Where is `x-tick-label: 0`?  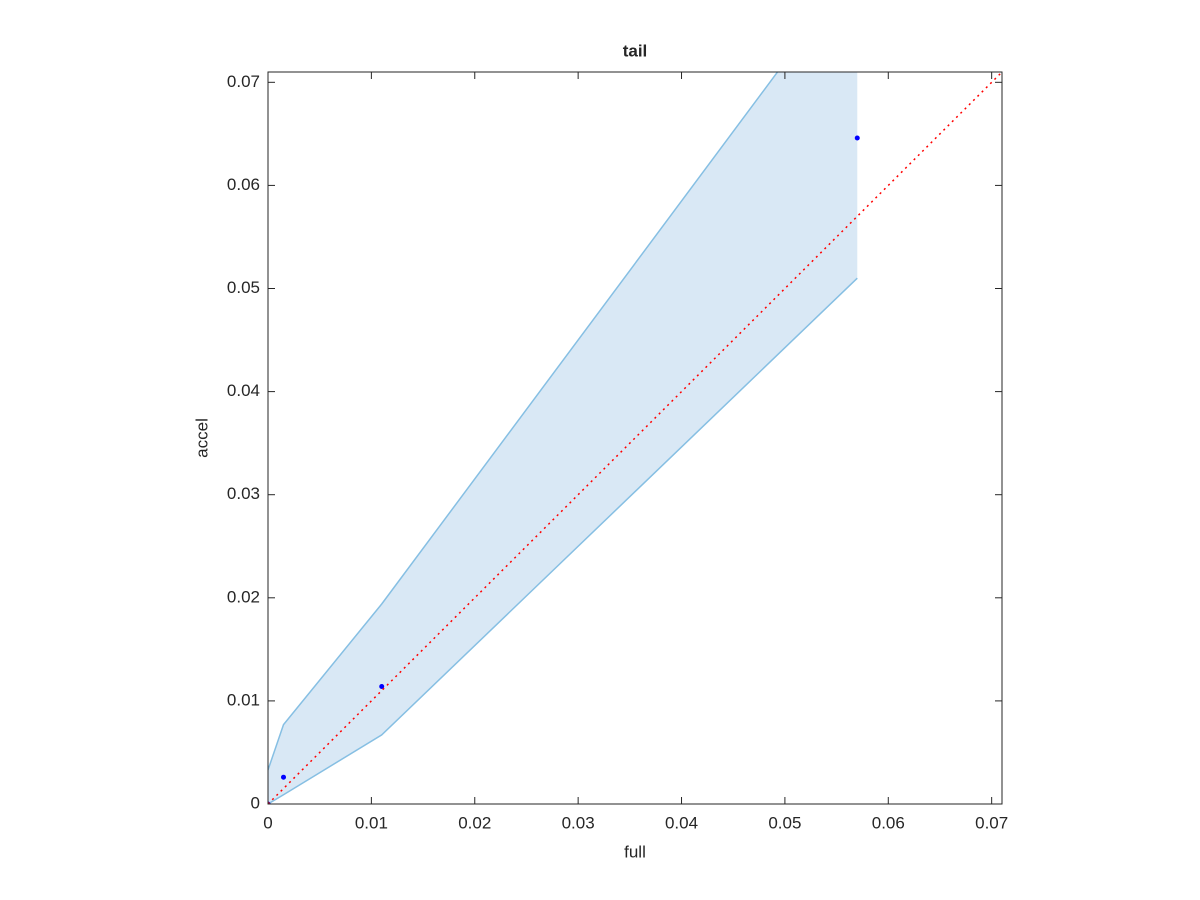
x-tick-label: 0 is located at coordinates (267, 822).